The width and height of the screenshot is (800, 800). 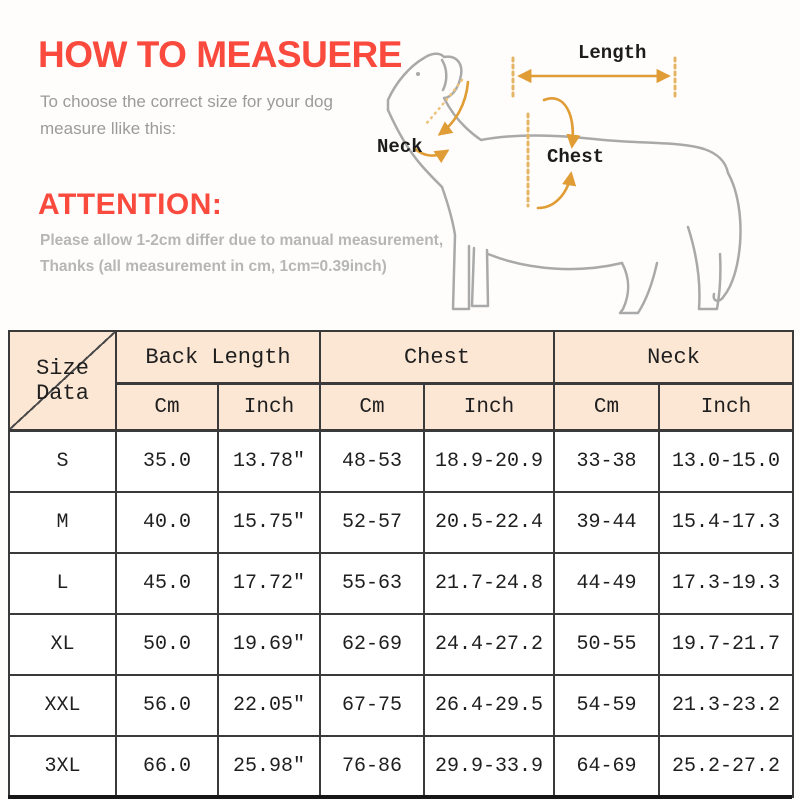 What do you see at coordinates (431, 155) in the screenshot?
I see `neck-arrow-up-icon` at bounding box center [431, 155].